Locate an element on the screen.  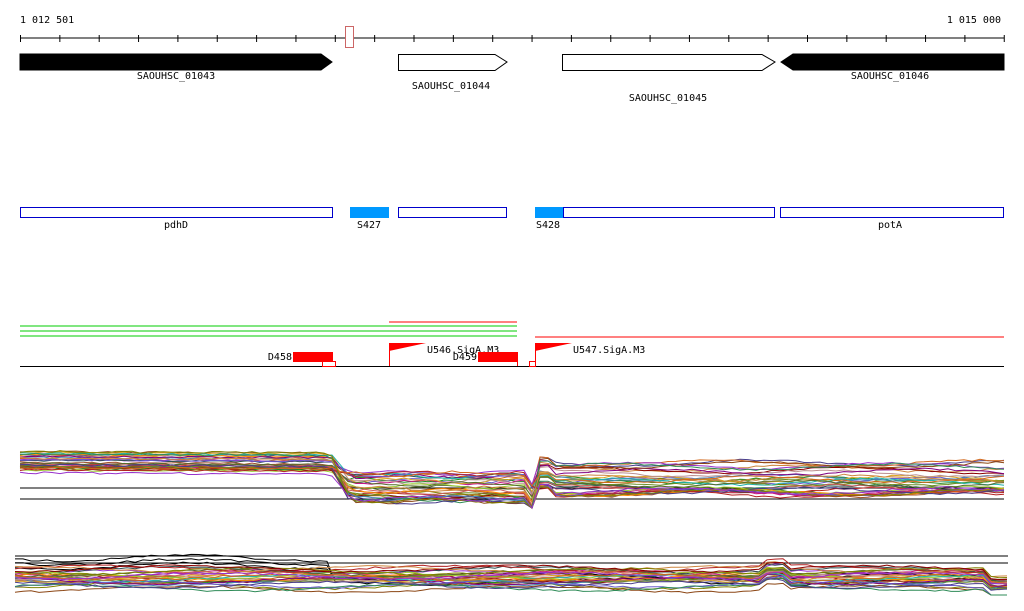
srna-label: S427 is located at coordinates (369, 225).